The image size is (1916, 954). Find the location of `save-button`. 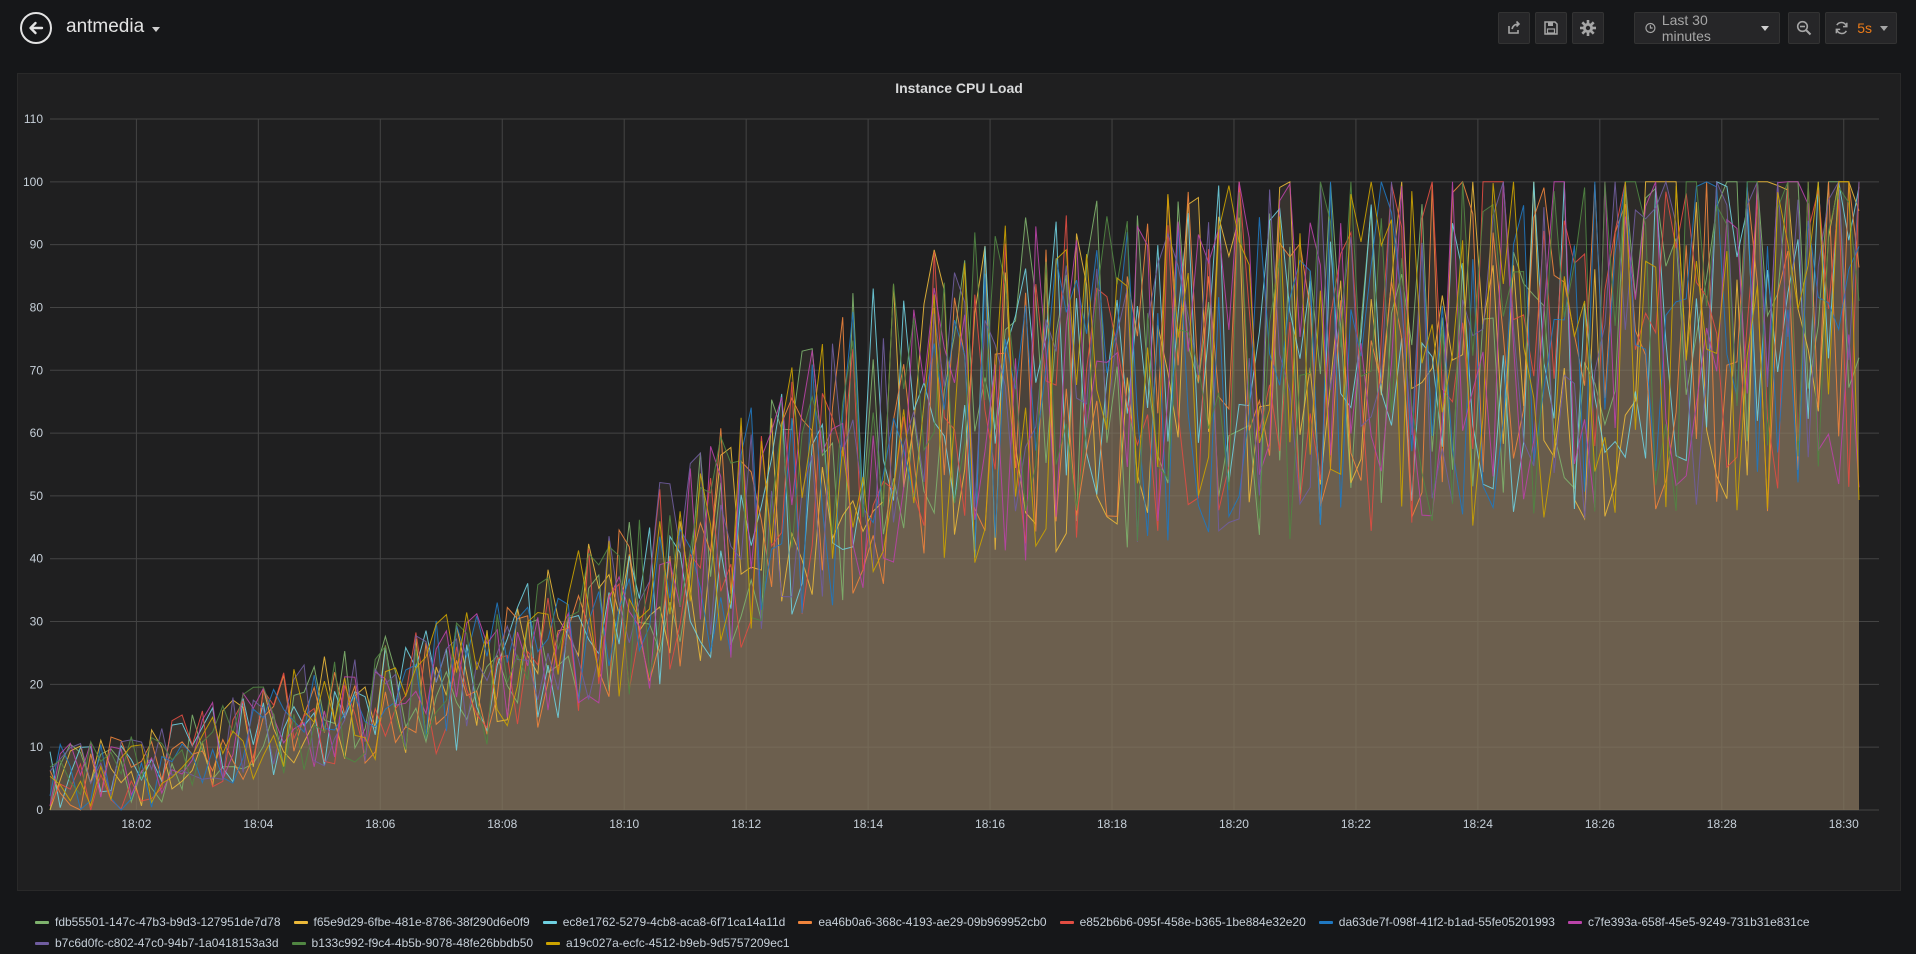

save-button is located at coordinates (1551, 28).